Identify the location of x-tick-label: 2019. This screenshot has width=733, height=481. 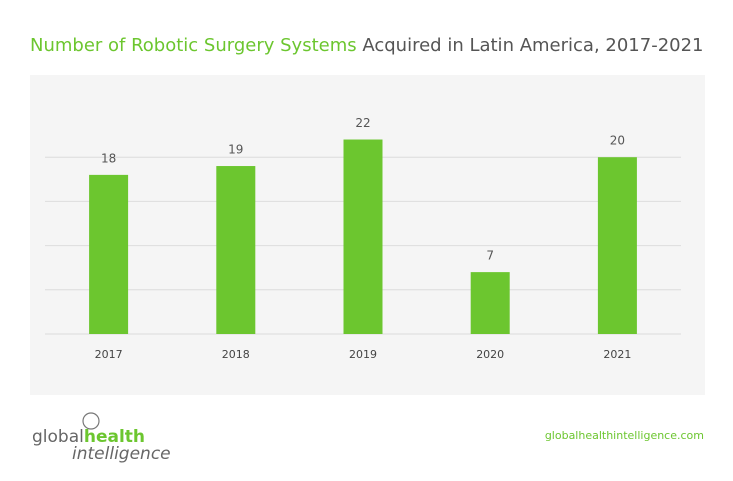
(363, 354).